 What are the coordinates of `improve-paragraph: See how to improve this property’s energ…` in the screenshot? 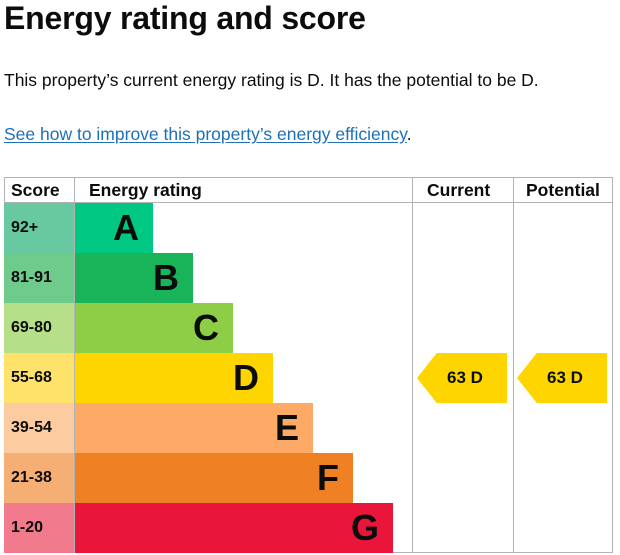 It's located at (208, 134).